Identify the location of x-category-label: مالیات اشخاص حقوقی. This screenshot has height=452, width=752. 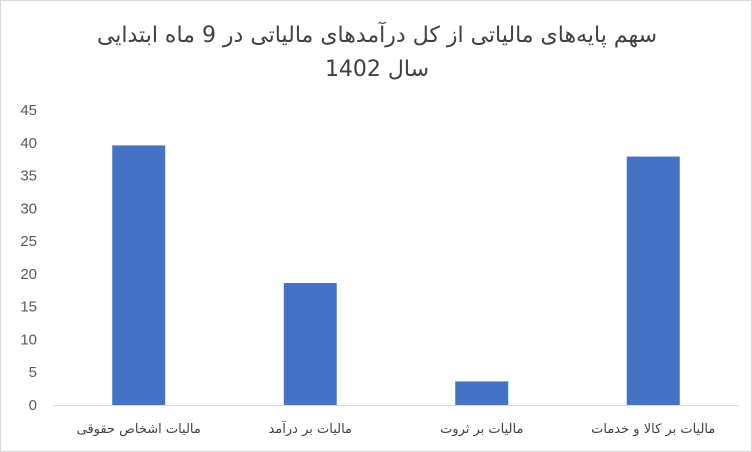
(139, 429).